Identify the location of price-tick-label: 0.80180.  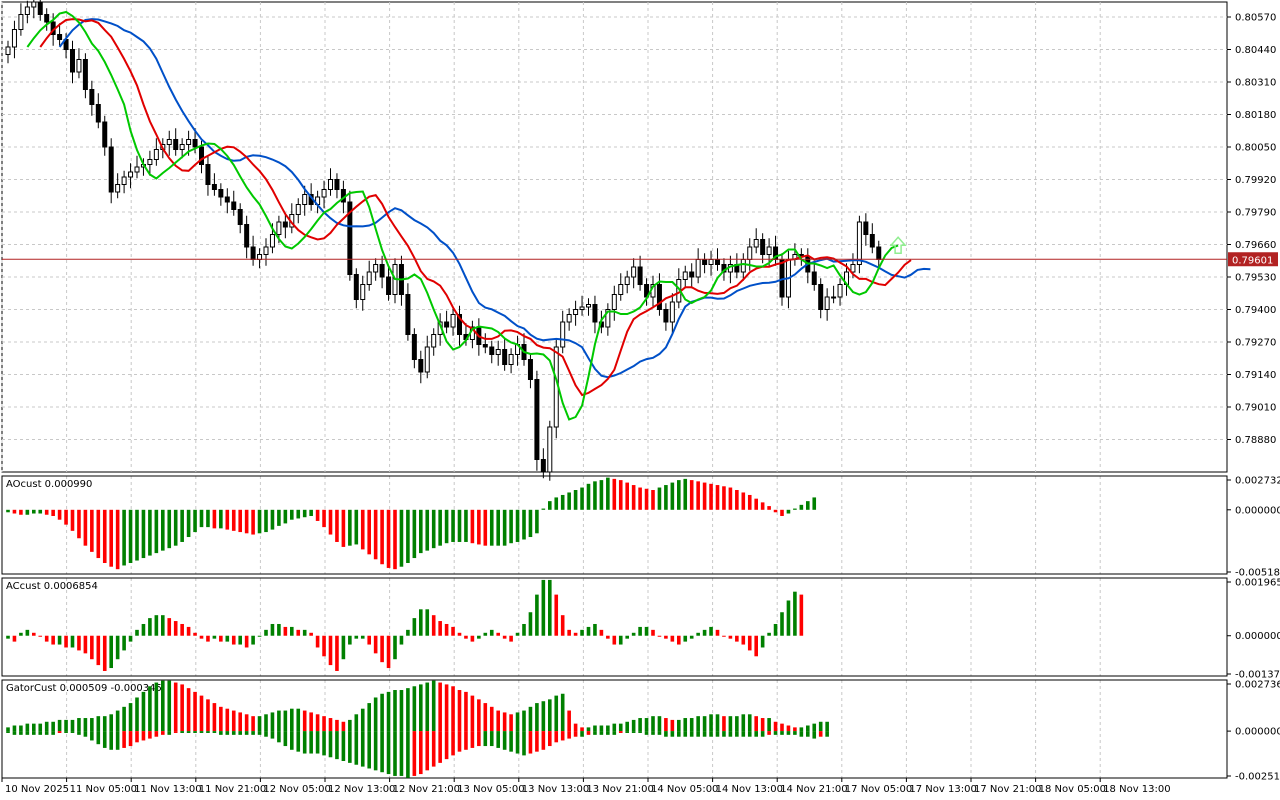
(1255, 115).